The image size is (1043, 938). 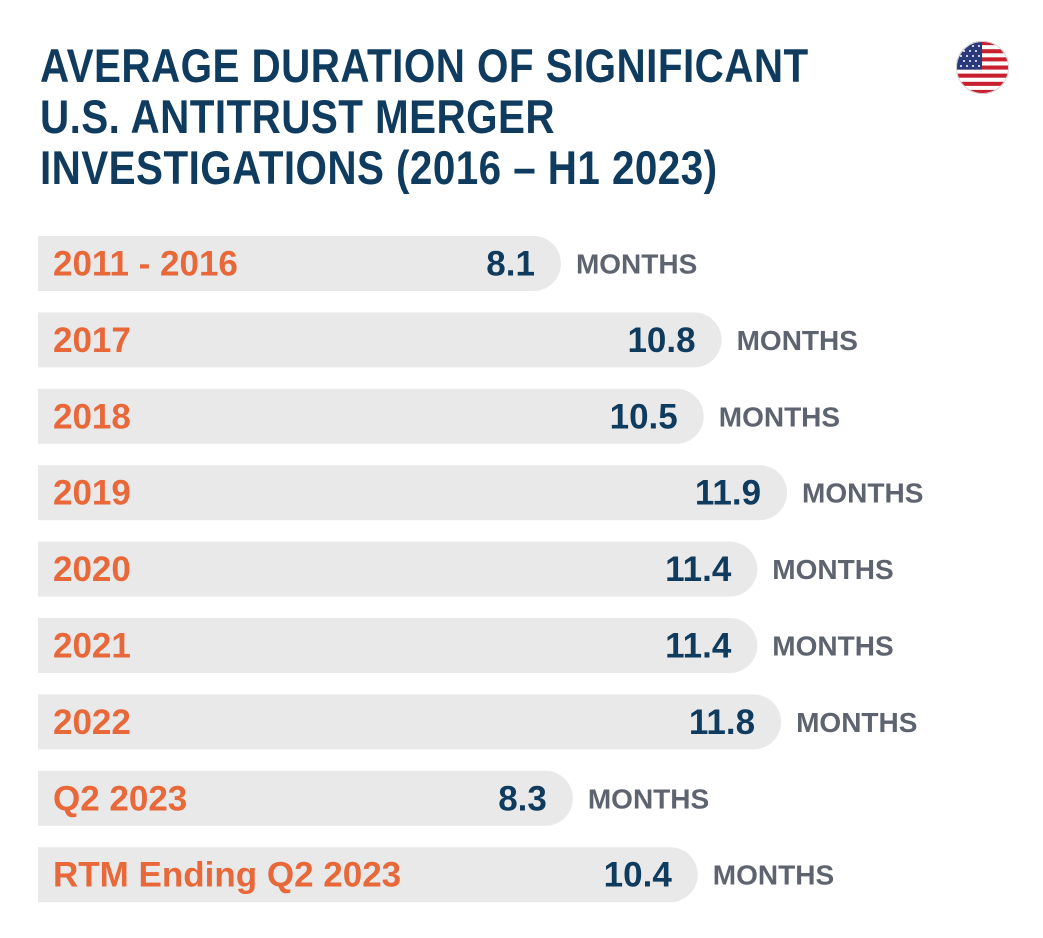 I want to click on value-label: 8.3, so click(x=522, y=798).